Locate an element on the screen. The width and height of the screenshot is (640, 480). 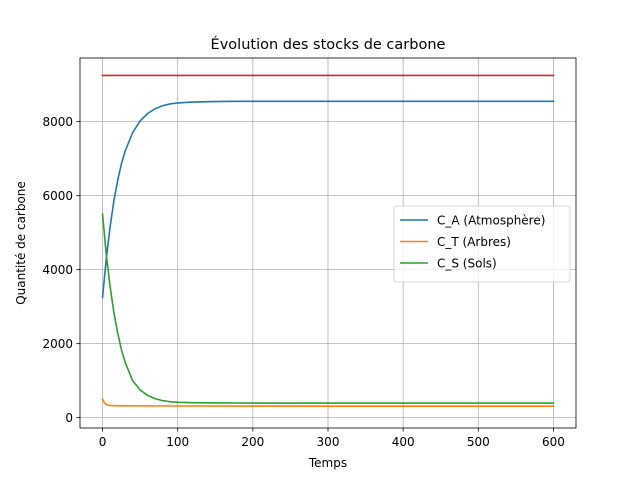
legend-label: C_A (Atmosphère) is located at coordinates (491, 221).